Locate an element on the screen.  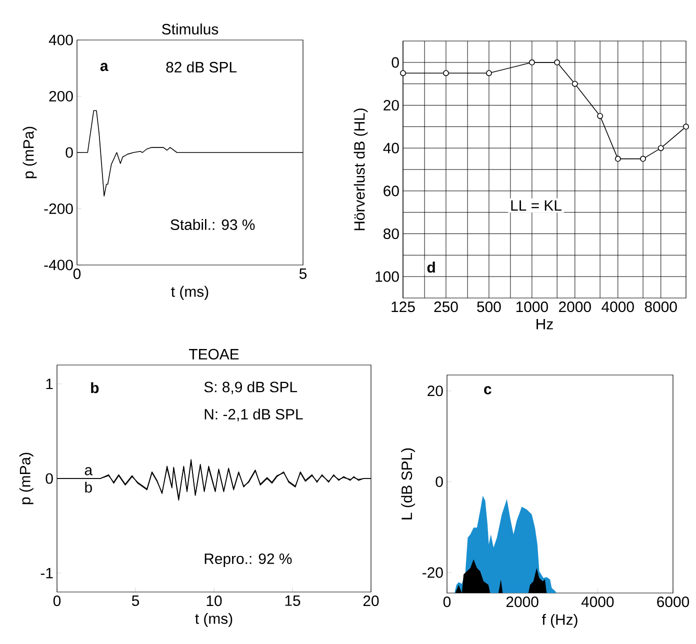
chart-title: Stimulus is located at coordinates (190, 29).